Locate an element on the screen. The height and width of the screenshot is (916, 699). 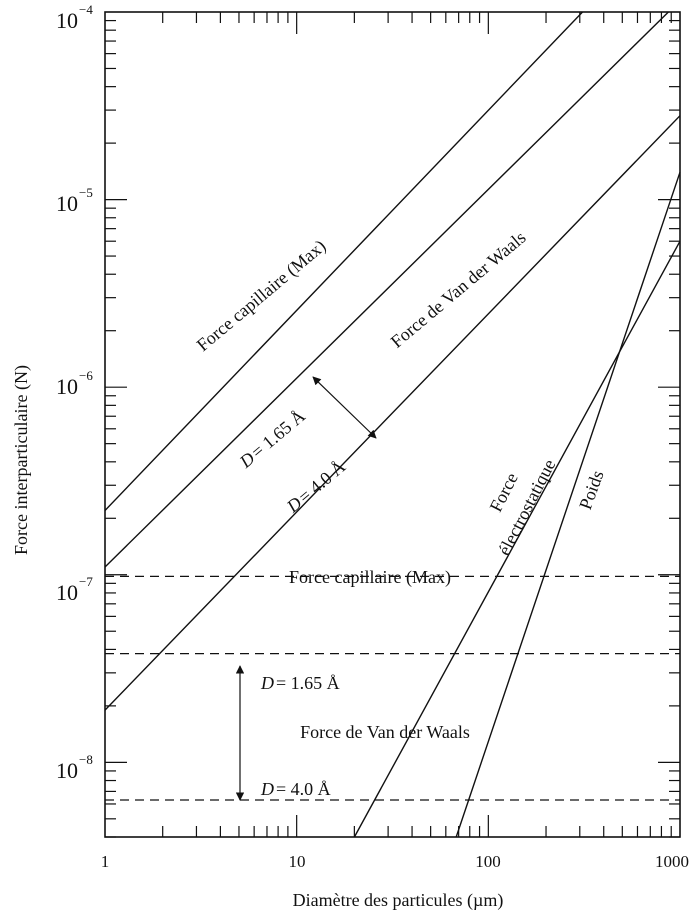
y-tick-label-1e-4: 10 −4 is located at coordinates (74, 17).